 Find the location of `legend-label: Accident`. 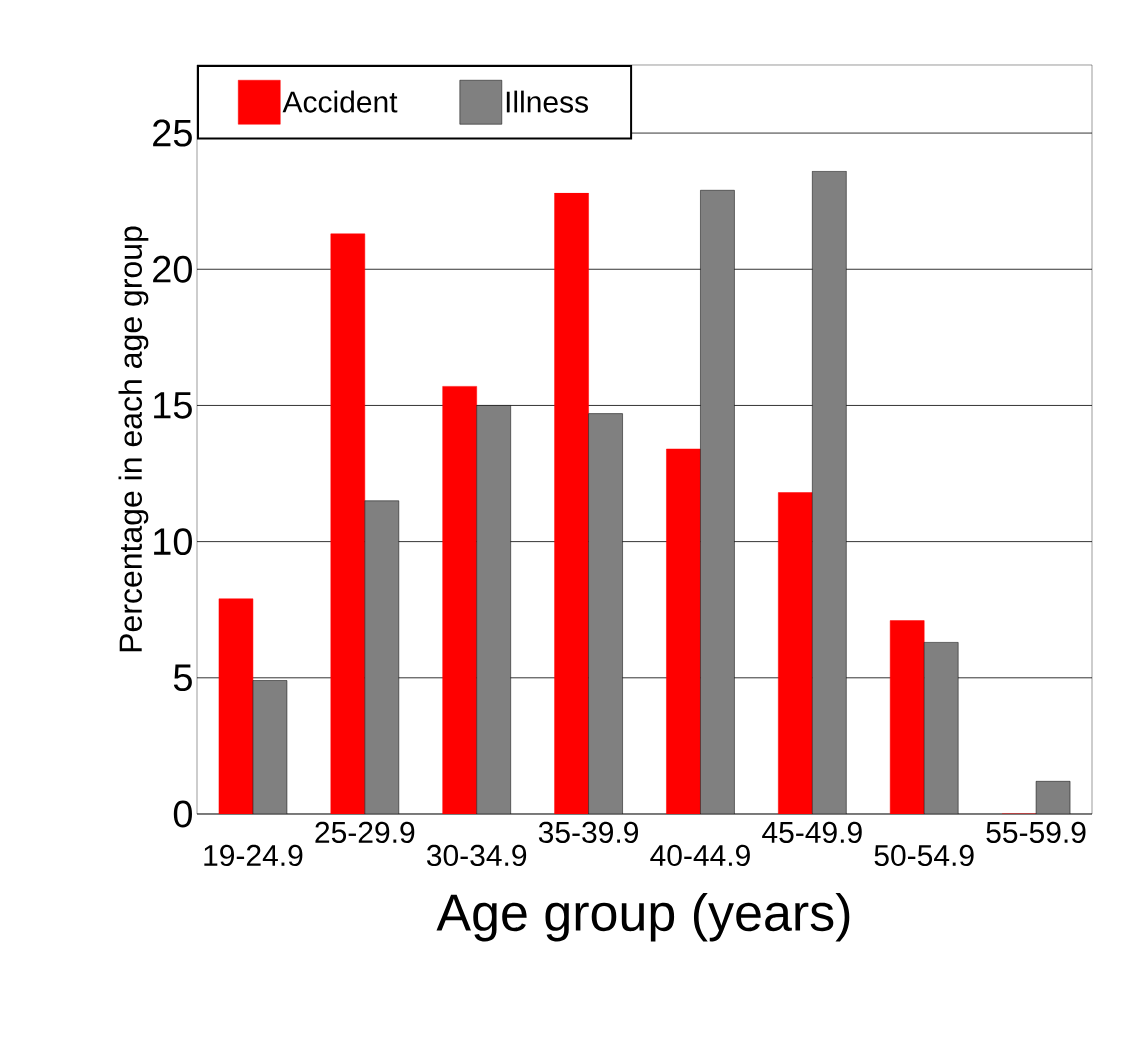

legend-label: Accident is located at coordinates (340, 101).